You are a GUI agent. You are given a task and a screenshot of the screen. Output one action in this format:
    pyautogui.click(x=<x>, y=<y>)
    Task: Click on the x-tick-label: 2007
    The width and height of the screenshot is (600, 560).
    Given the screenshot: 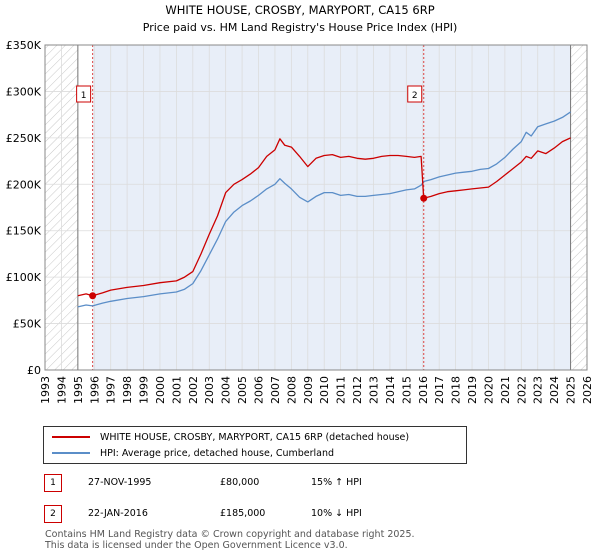 What is the action you would take?
    pyautogui.click(x=275, y=390)
    